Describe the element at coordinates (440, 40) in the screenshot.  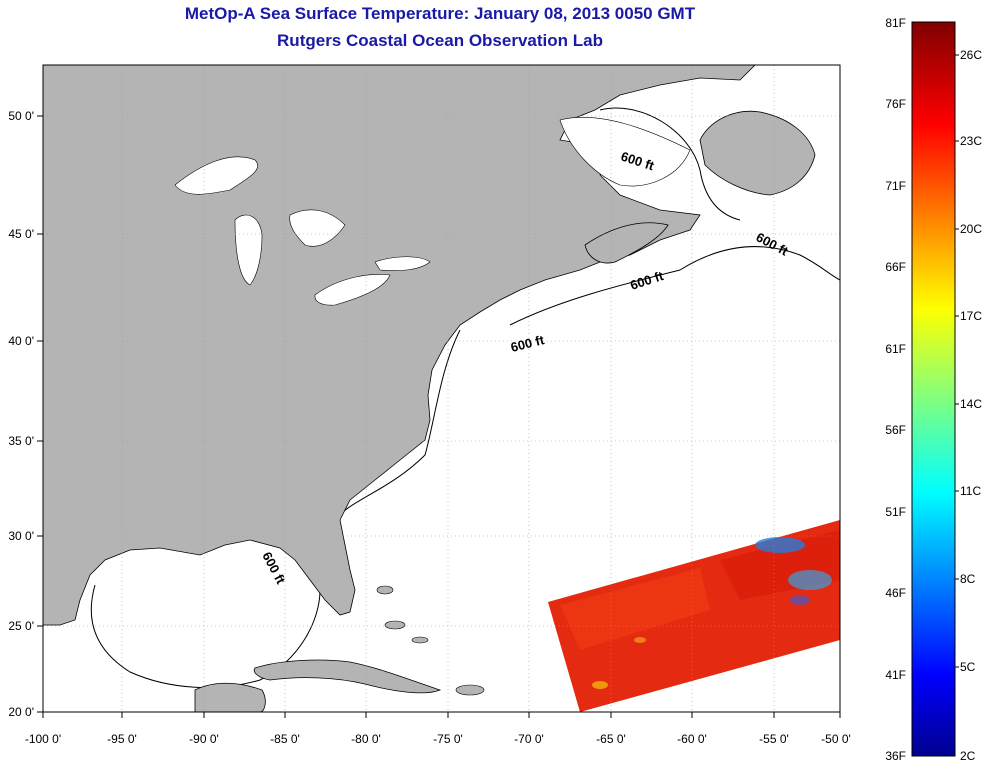
I see `map-subtitle: Rutgers Coastal Ocean Observation Lab` at that location.